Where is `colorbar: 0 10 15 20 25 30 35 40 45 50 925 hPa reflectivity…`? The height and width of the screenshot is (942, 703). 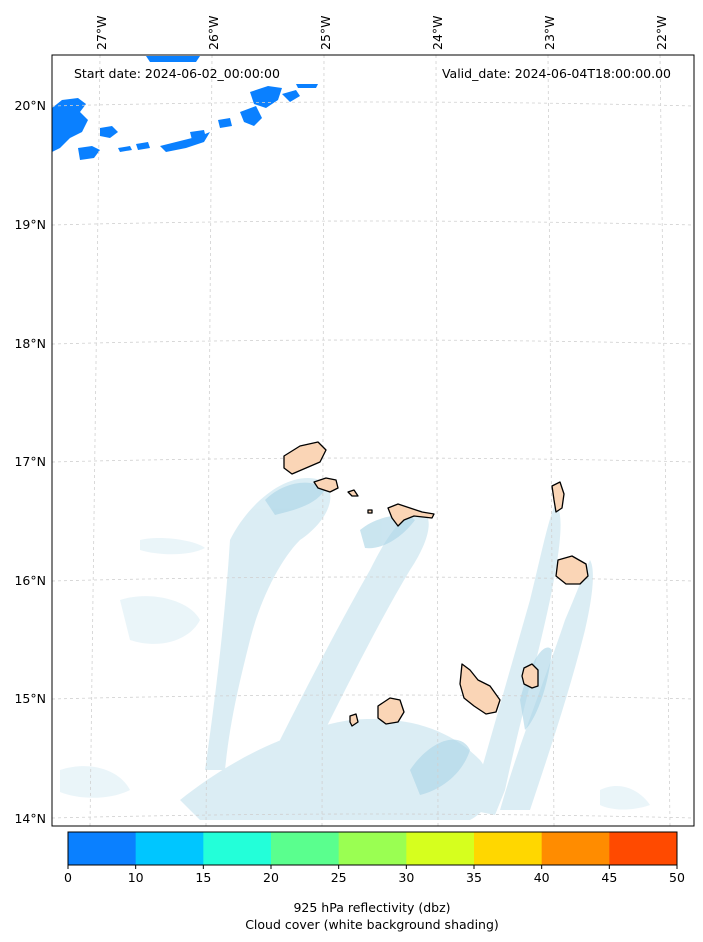 colorbar: 0 10 15 20 25 30 35 40 45 50 925 hPa reflectivity… is located at coordinates (374, 881).